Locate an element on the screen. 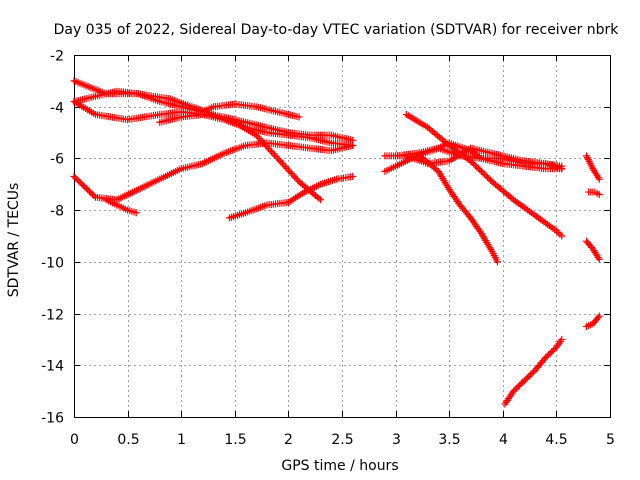 Image resolution: width=640 pixels, height=480 pixels. x-tick-label: 3 is located at coordinates (396, 440).